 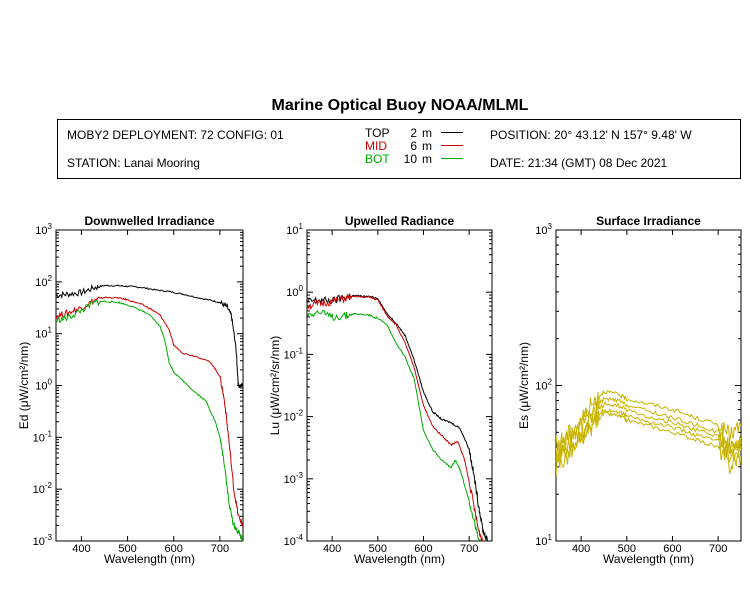 What do you see at coordinates (377, 159) in the screenshot?
I see `legend-name: BOT` at bounding box center [377, 159].